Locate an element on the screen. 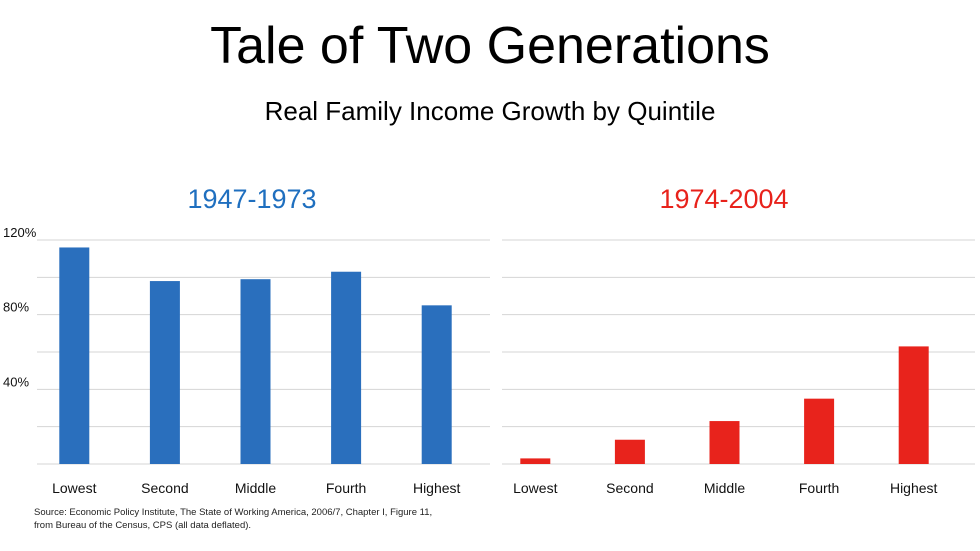 The height and width of the screenshot is (551, 980). right-bar-second is located at coordinates (629, 451).